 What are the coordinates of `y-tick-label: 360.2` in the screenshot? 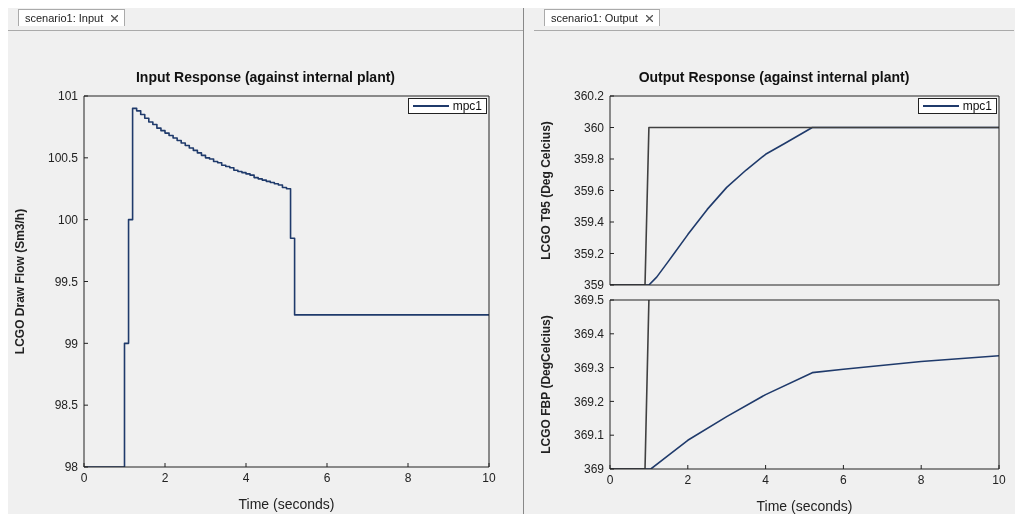 It's located at (589, 96).